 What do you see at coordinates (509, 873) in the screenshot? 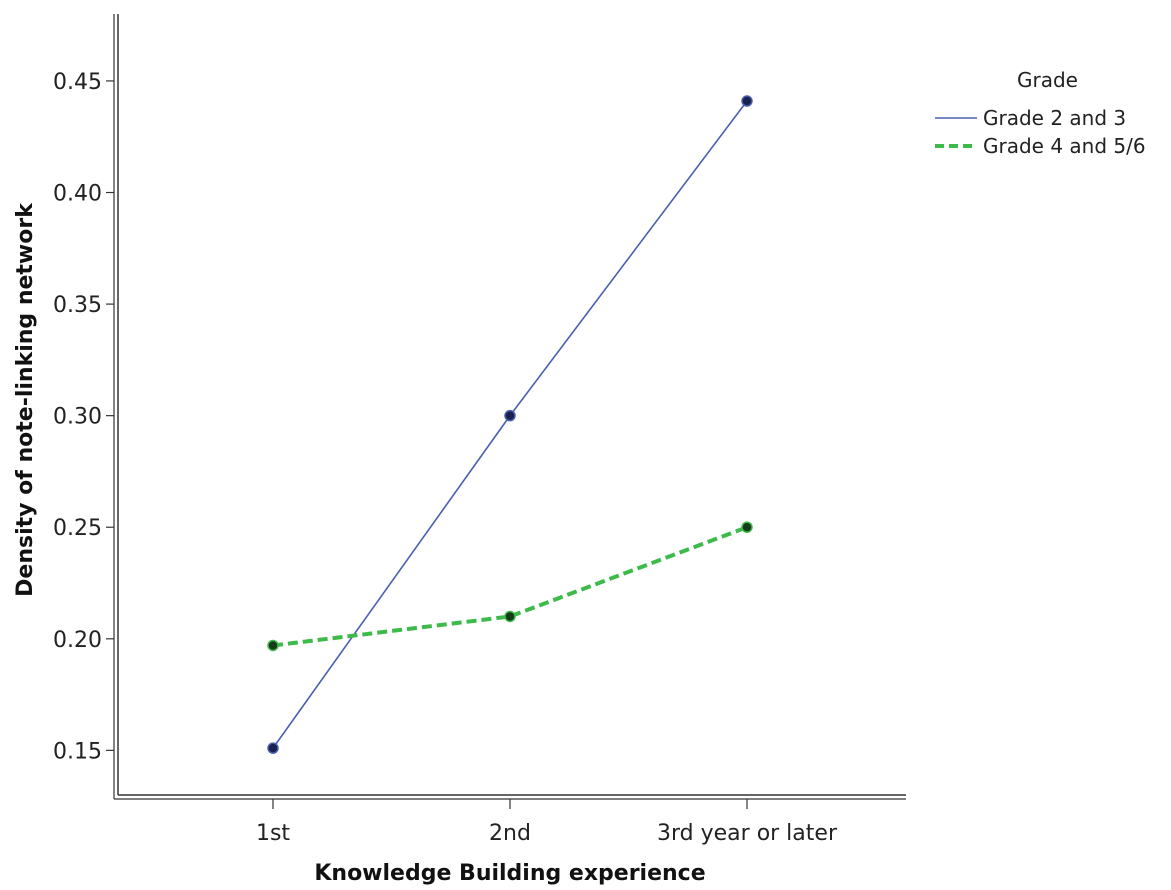
I see `x-axis-title: Knowledge Building experience` at bounding box center [509, 873].